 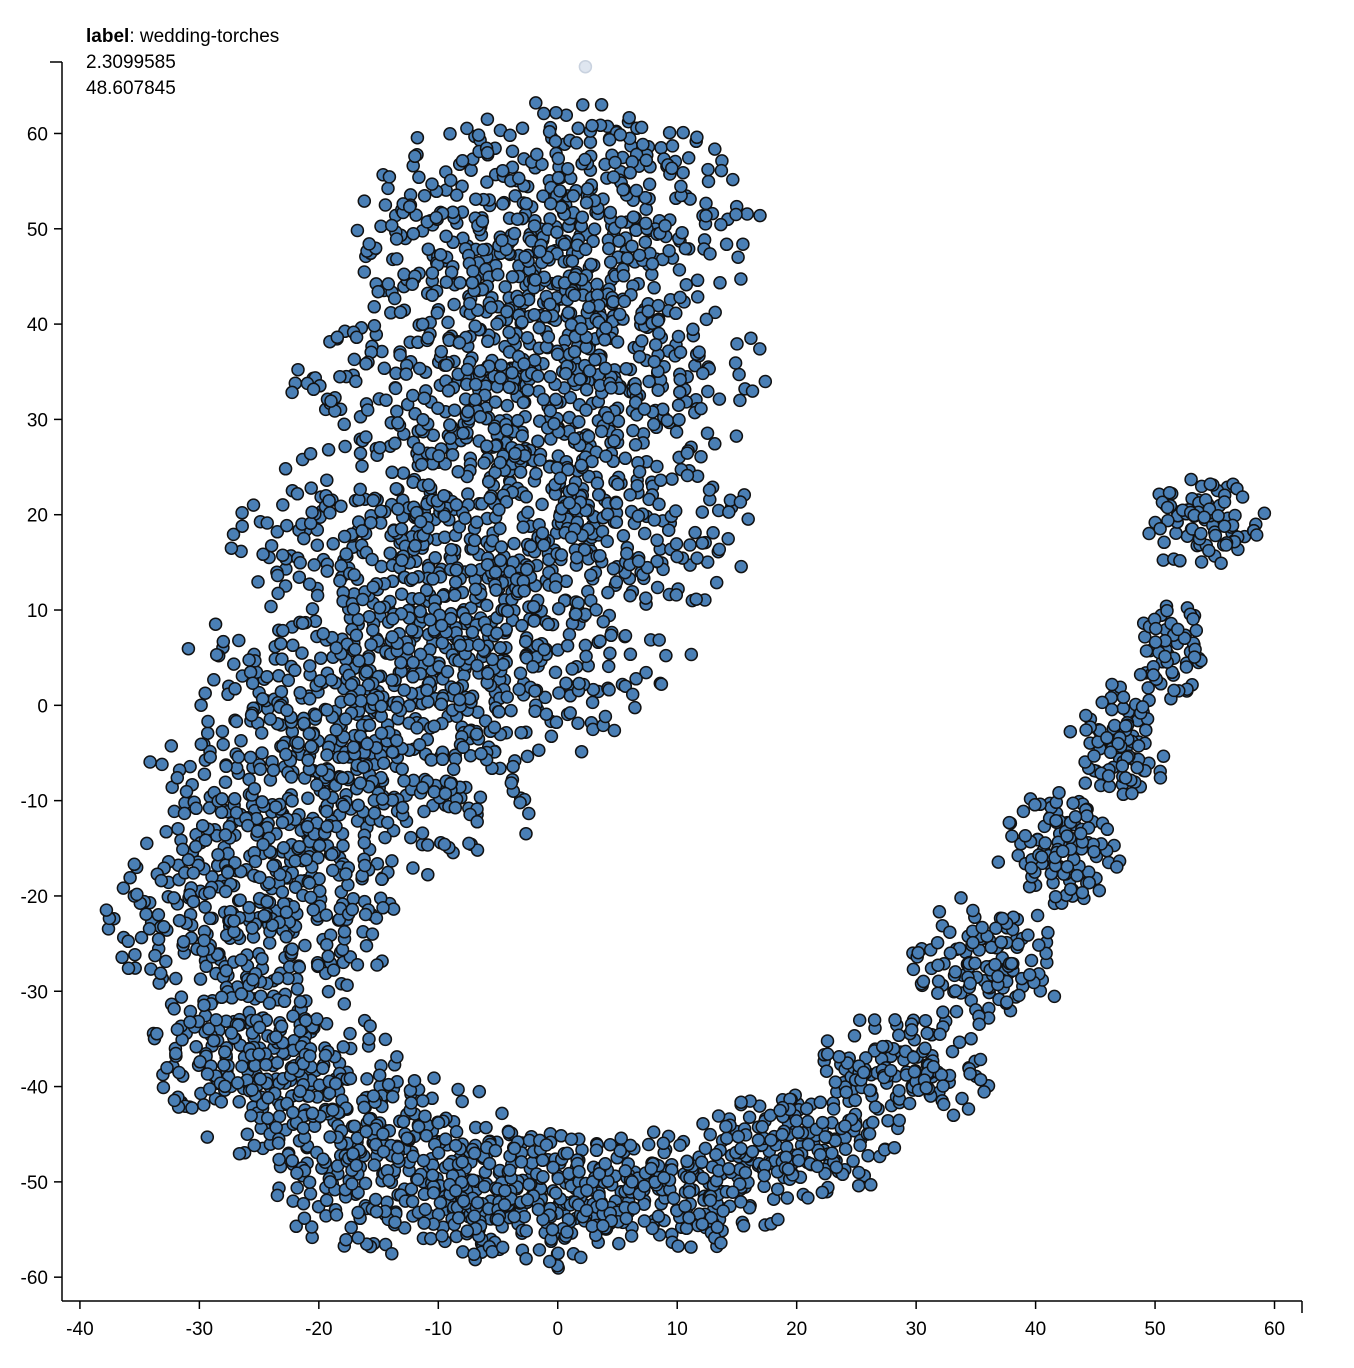 What do you see at coordinates (214, 680) in the screenshot?
I see `data-point-1930` at bounding box center [214, 680].